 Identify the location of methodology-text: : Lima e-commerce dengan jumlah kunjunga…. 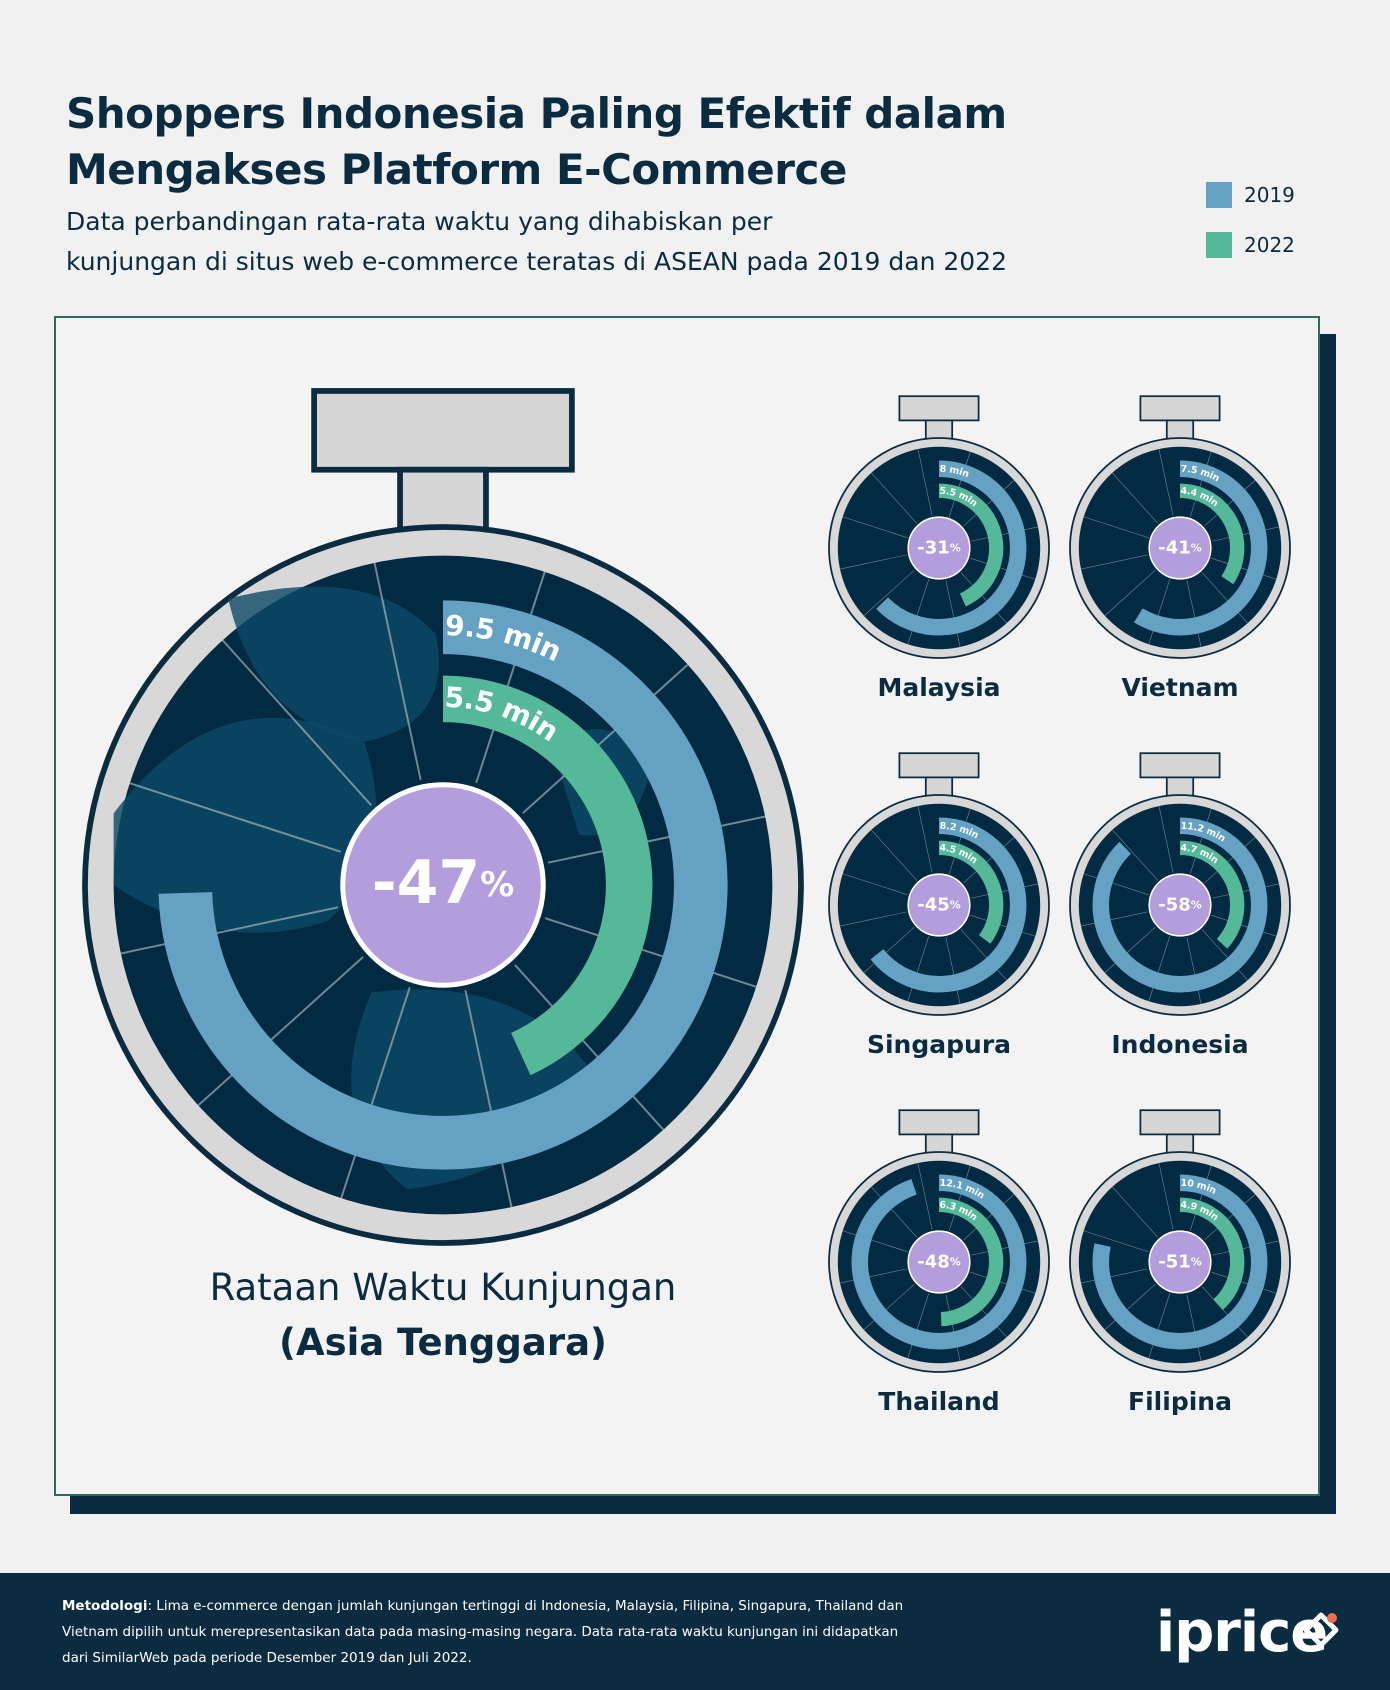
(483, 1632).